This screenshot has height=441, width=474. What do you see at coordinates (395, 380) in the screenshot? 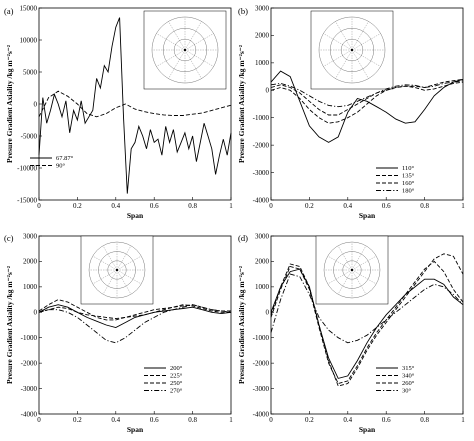
I see `legend: 315°340°260°30°` at bounding box center [395, 380].